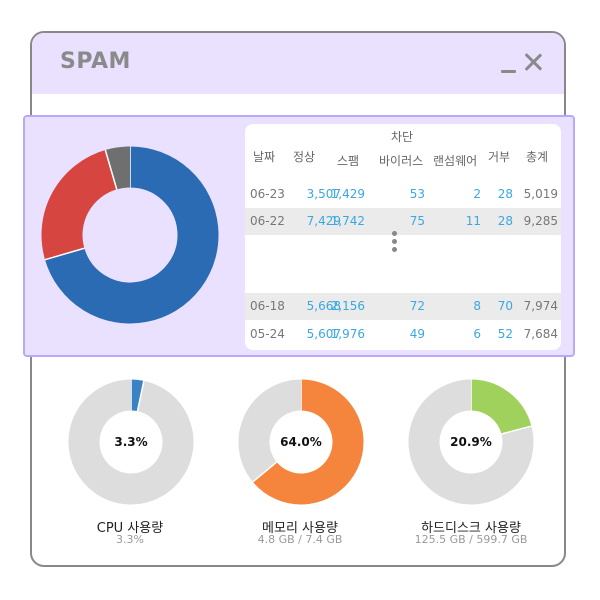 This screenshot has width=600, height=600. I want to click on cell-spam: 1,976, so click(347, 334).